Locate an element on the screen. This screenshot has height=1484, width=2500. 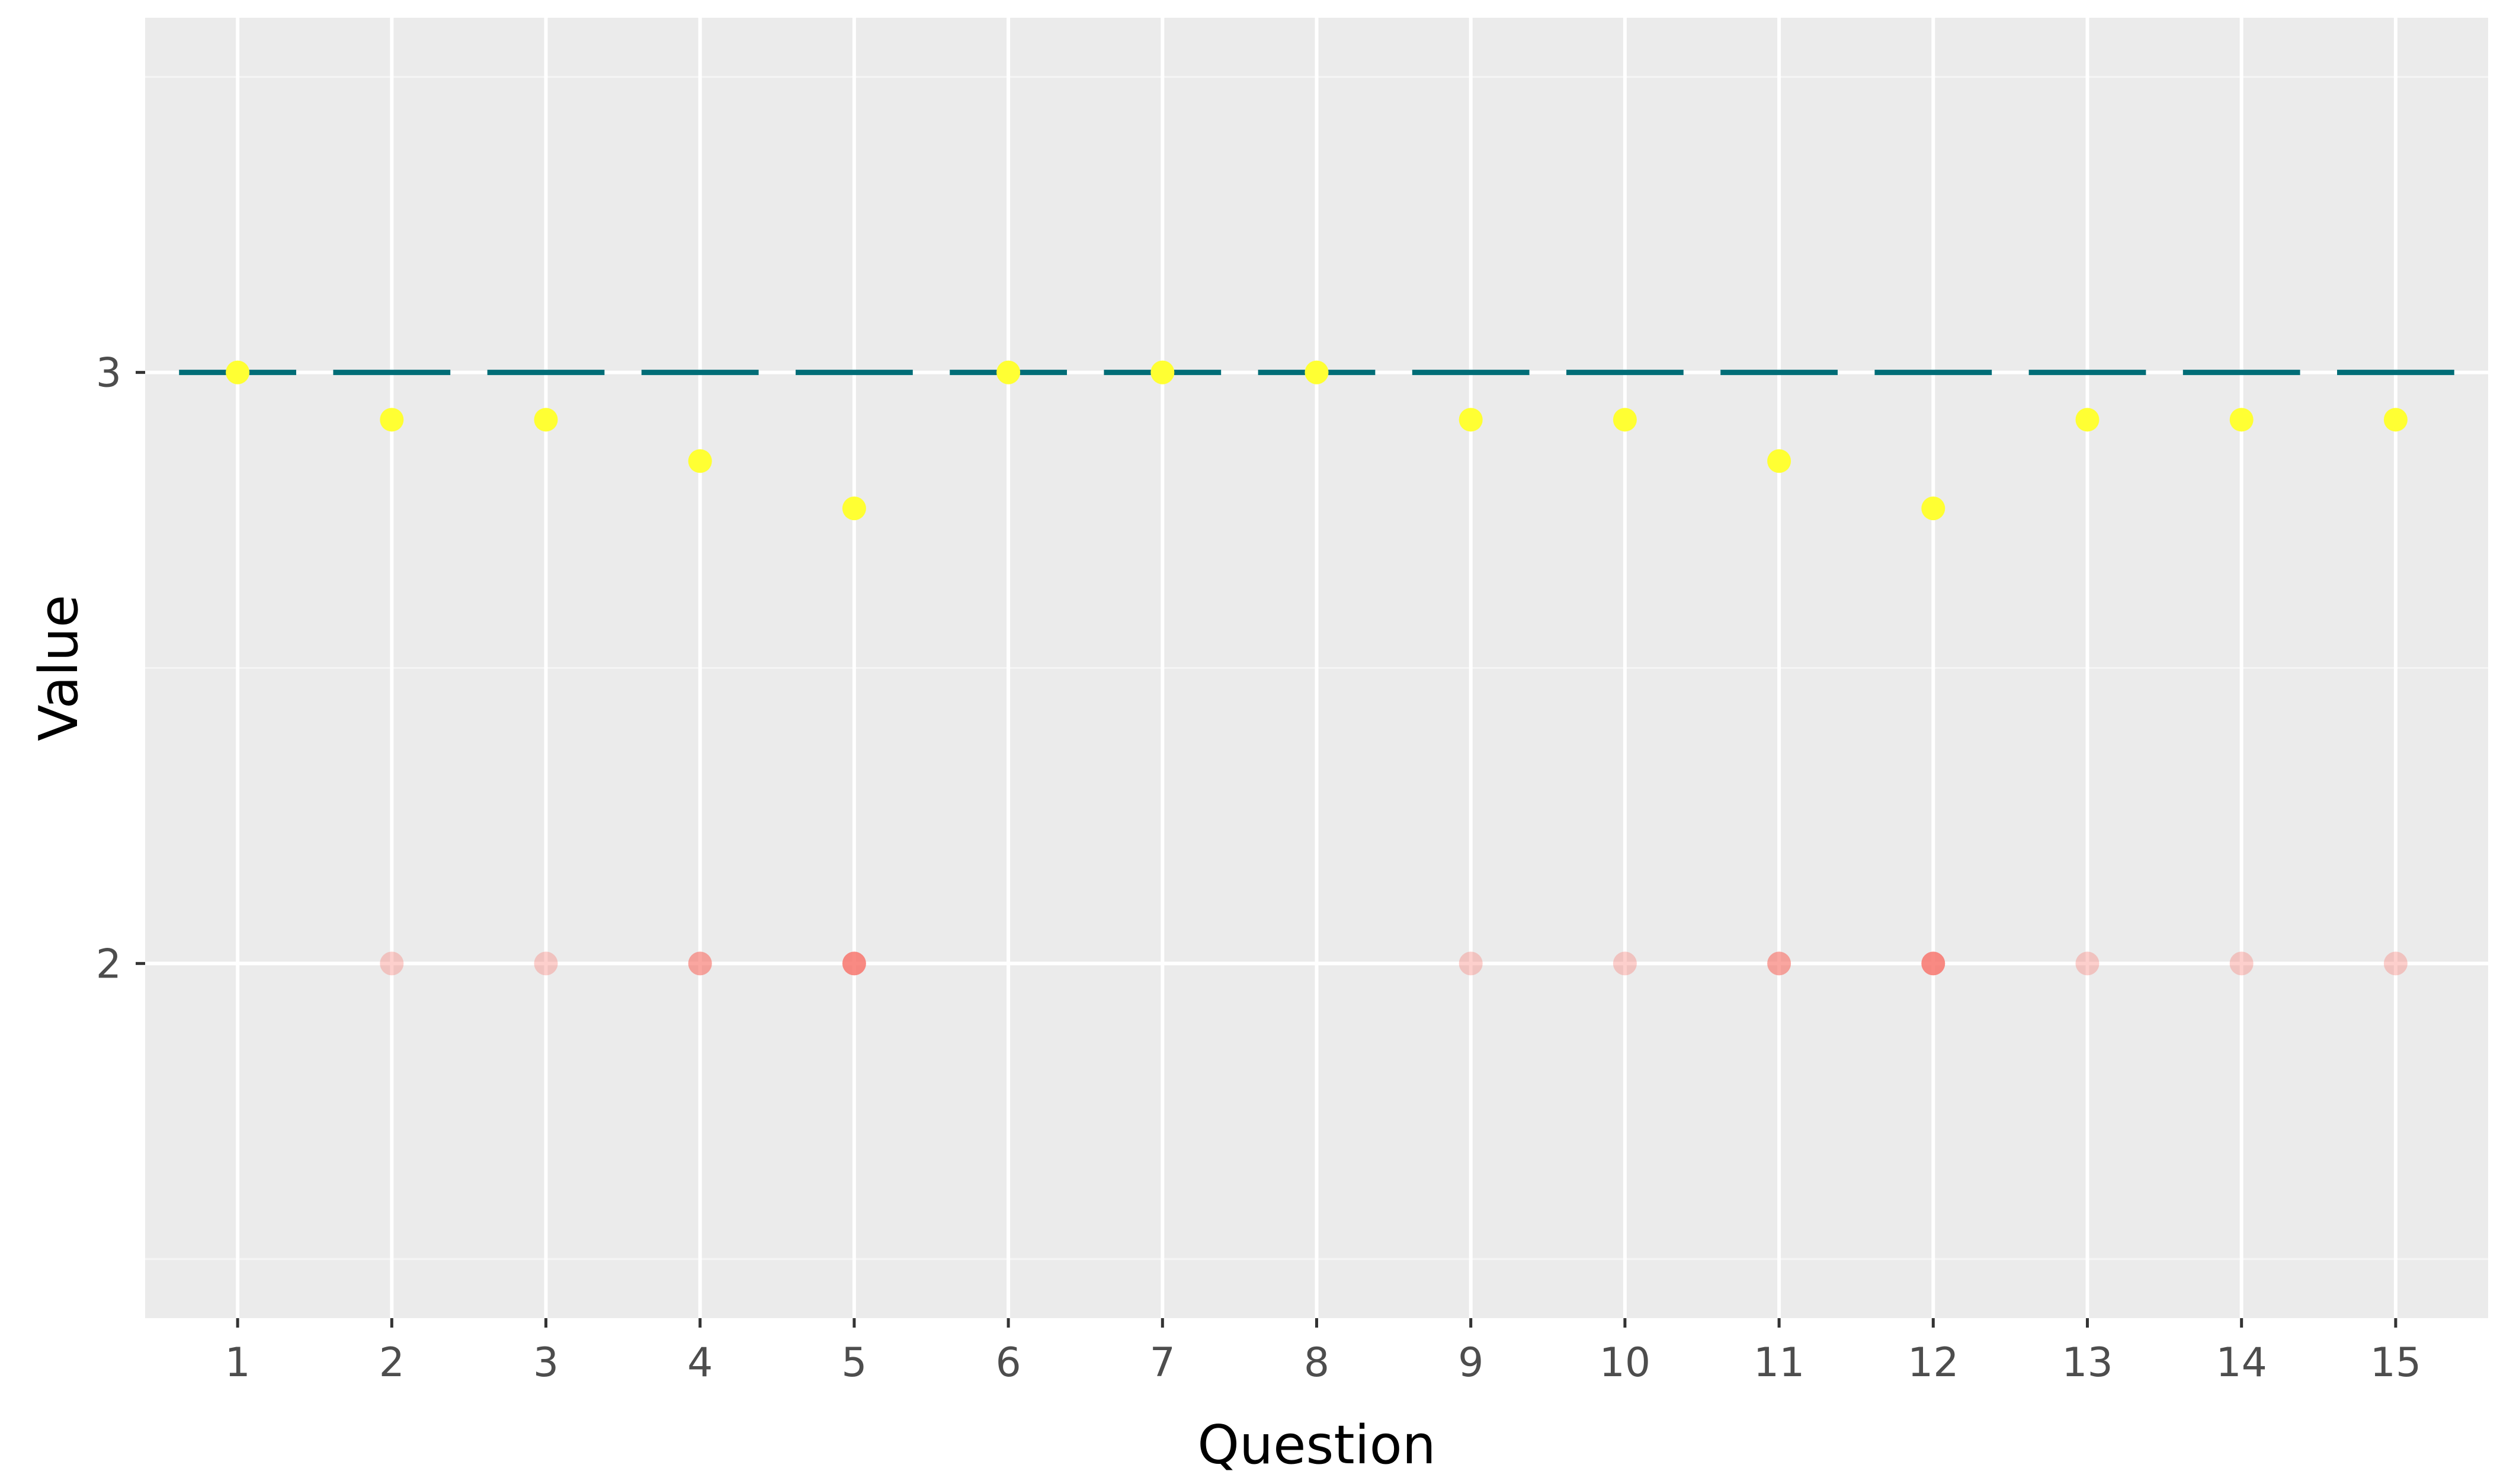
y-tick-label: 3 is located at coordinates (108, 373).